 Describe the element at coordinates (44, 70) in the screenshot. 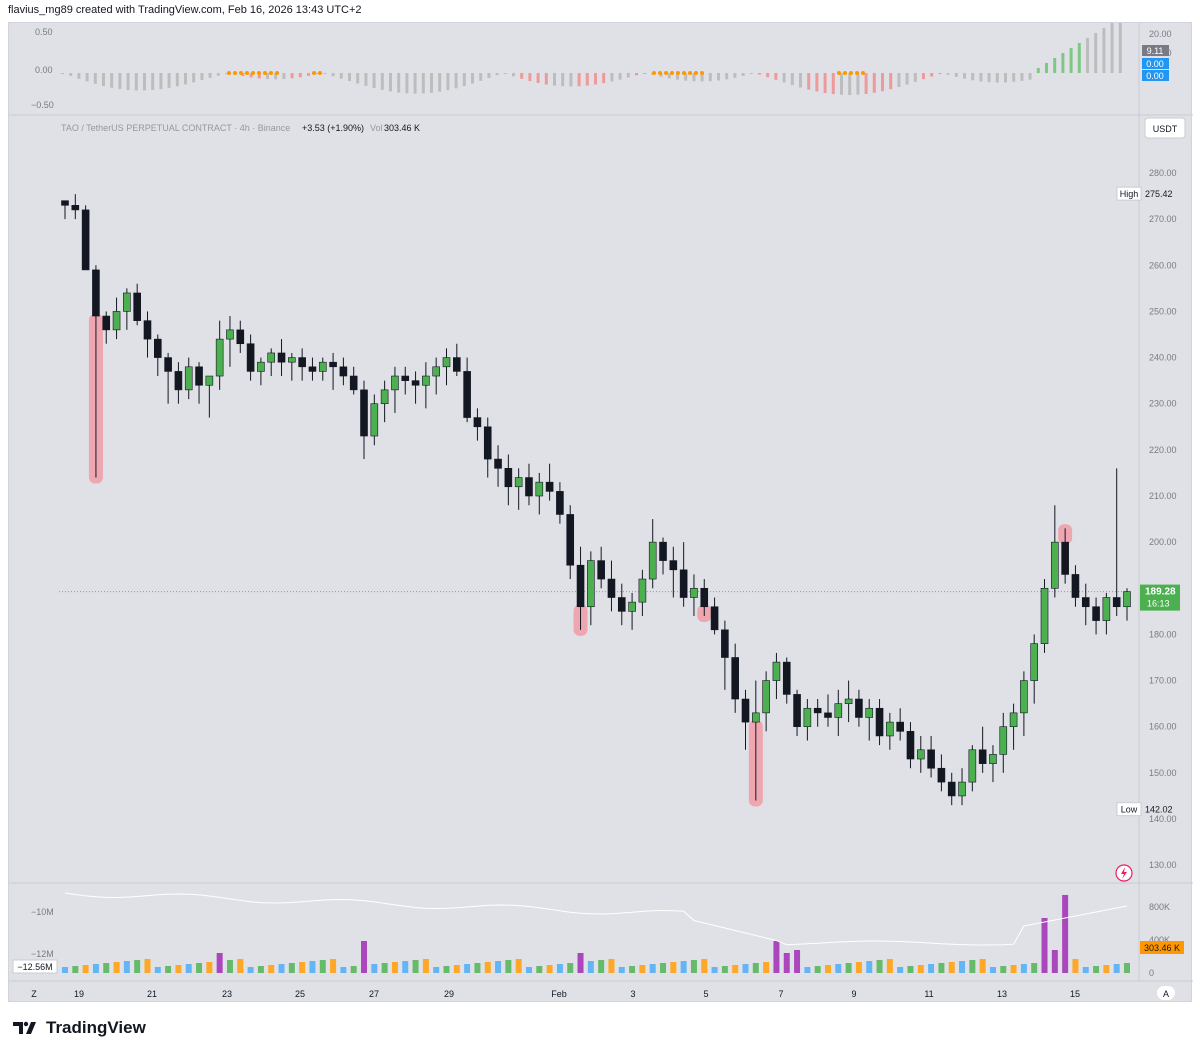

I see `osc-tick-000: 0.00` at that location.